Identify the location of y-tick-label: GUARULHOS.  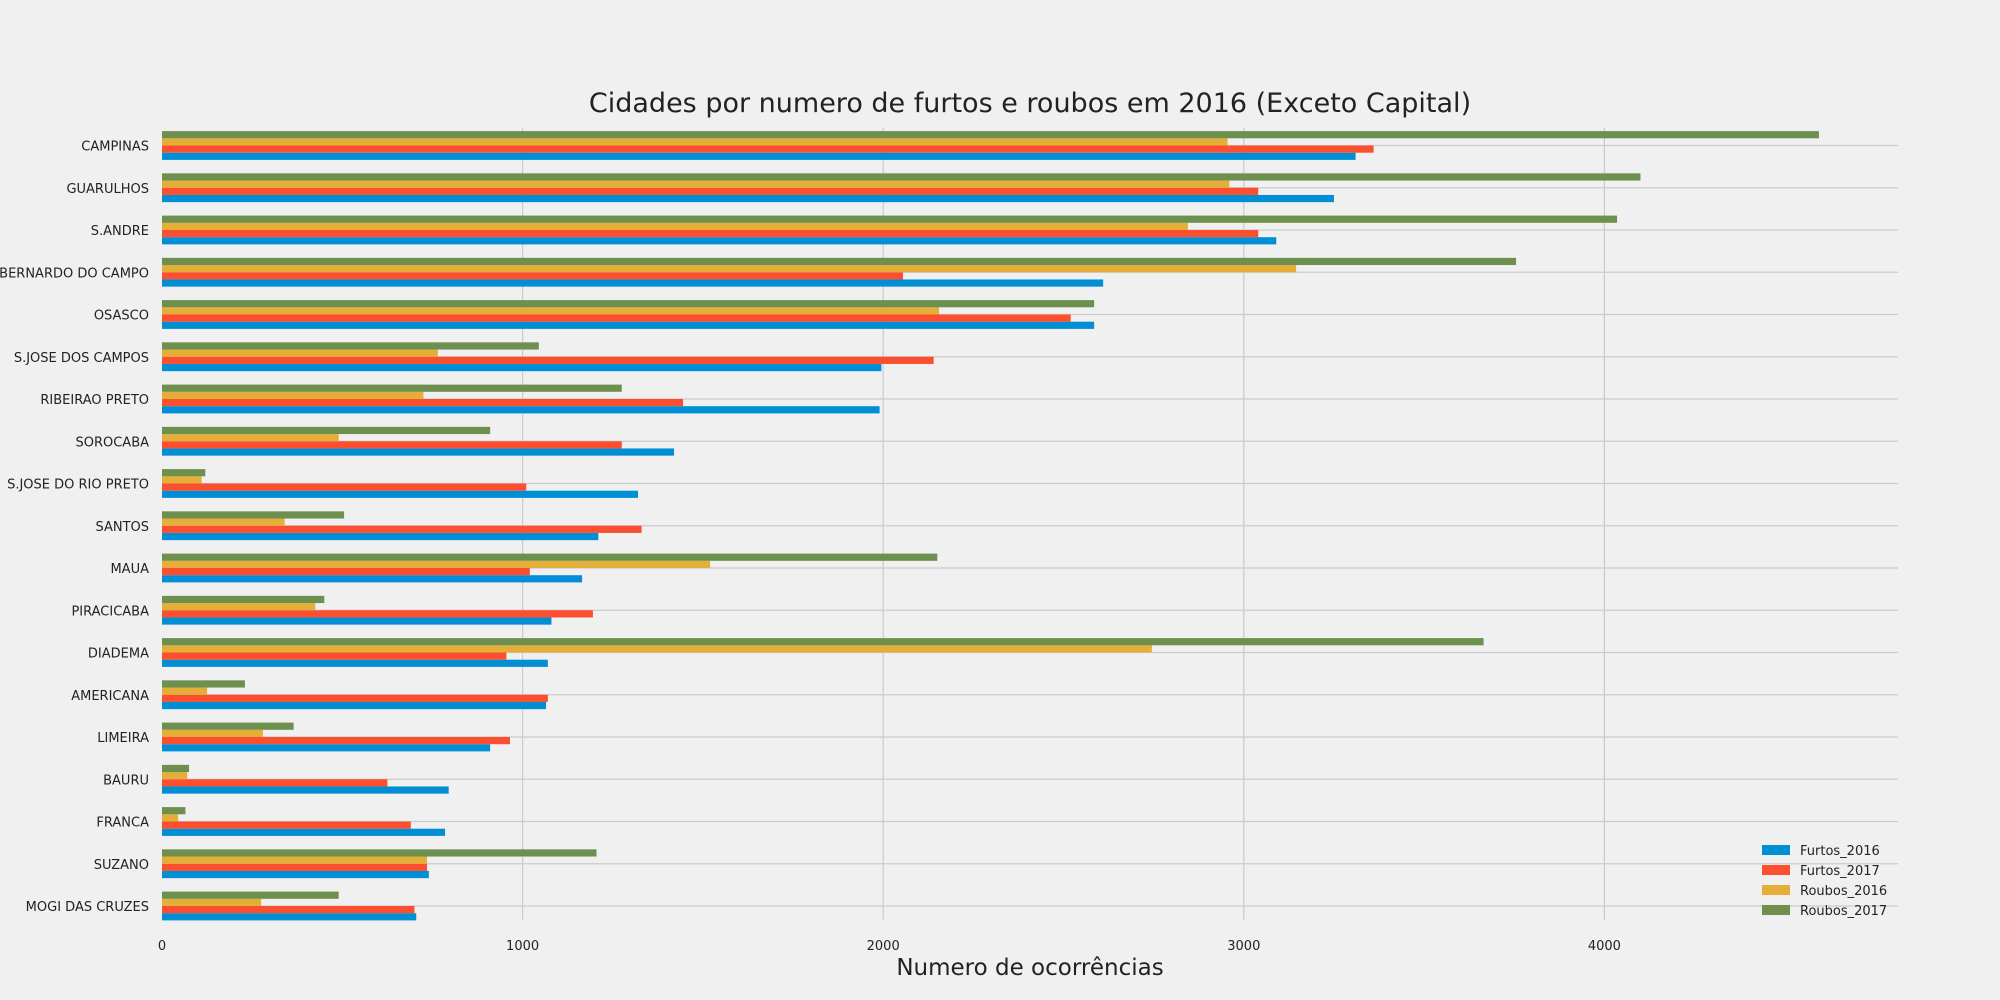
(107, 189).